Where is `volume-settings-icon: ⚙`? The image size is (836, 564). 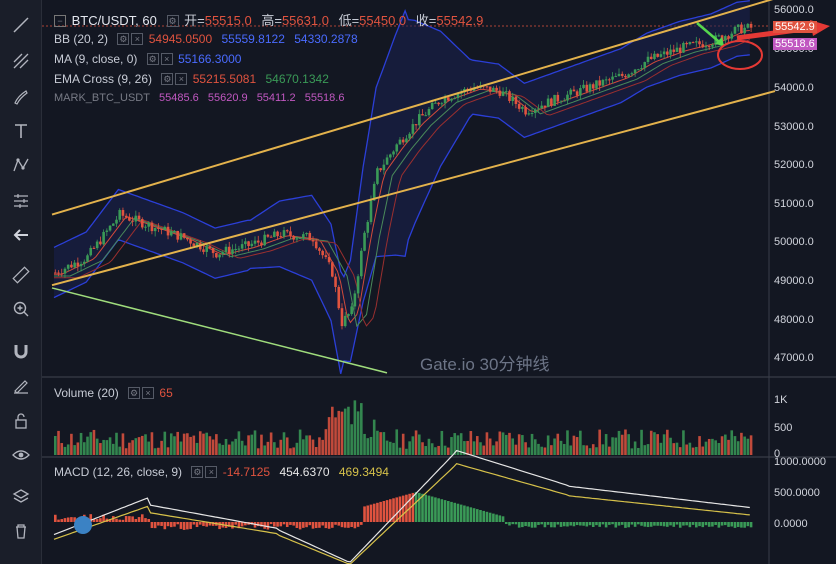
volume-settings-icon: ⚙ is located at coordinates (134, 392).